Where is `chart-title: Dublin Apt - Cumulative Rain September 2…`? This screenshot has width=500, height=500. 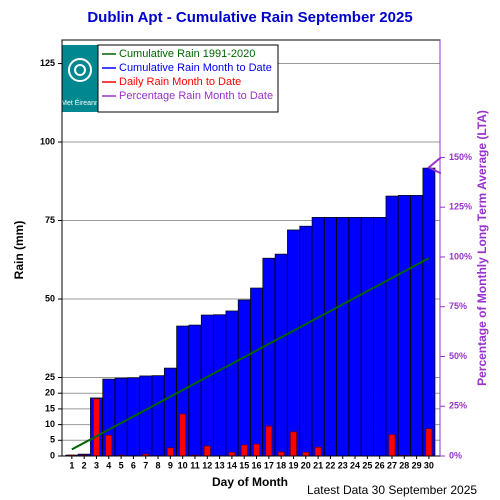
chart-title: Dublin Apt - Cumulative Rain September 2… is located at coordinates (249, 17).